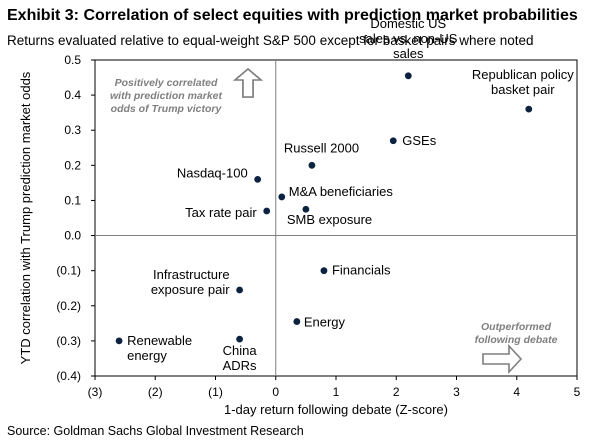 This screenshot has width=606, height=446. Describe the element at coordinates (72, 130) in the screenshot. I see `y-tick-label: 0.3` at that location.